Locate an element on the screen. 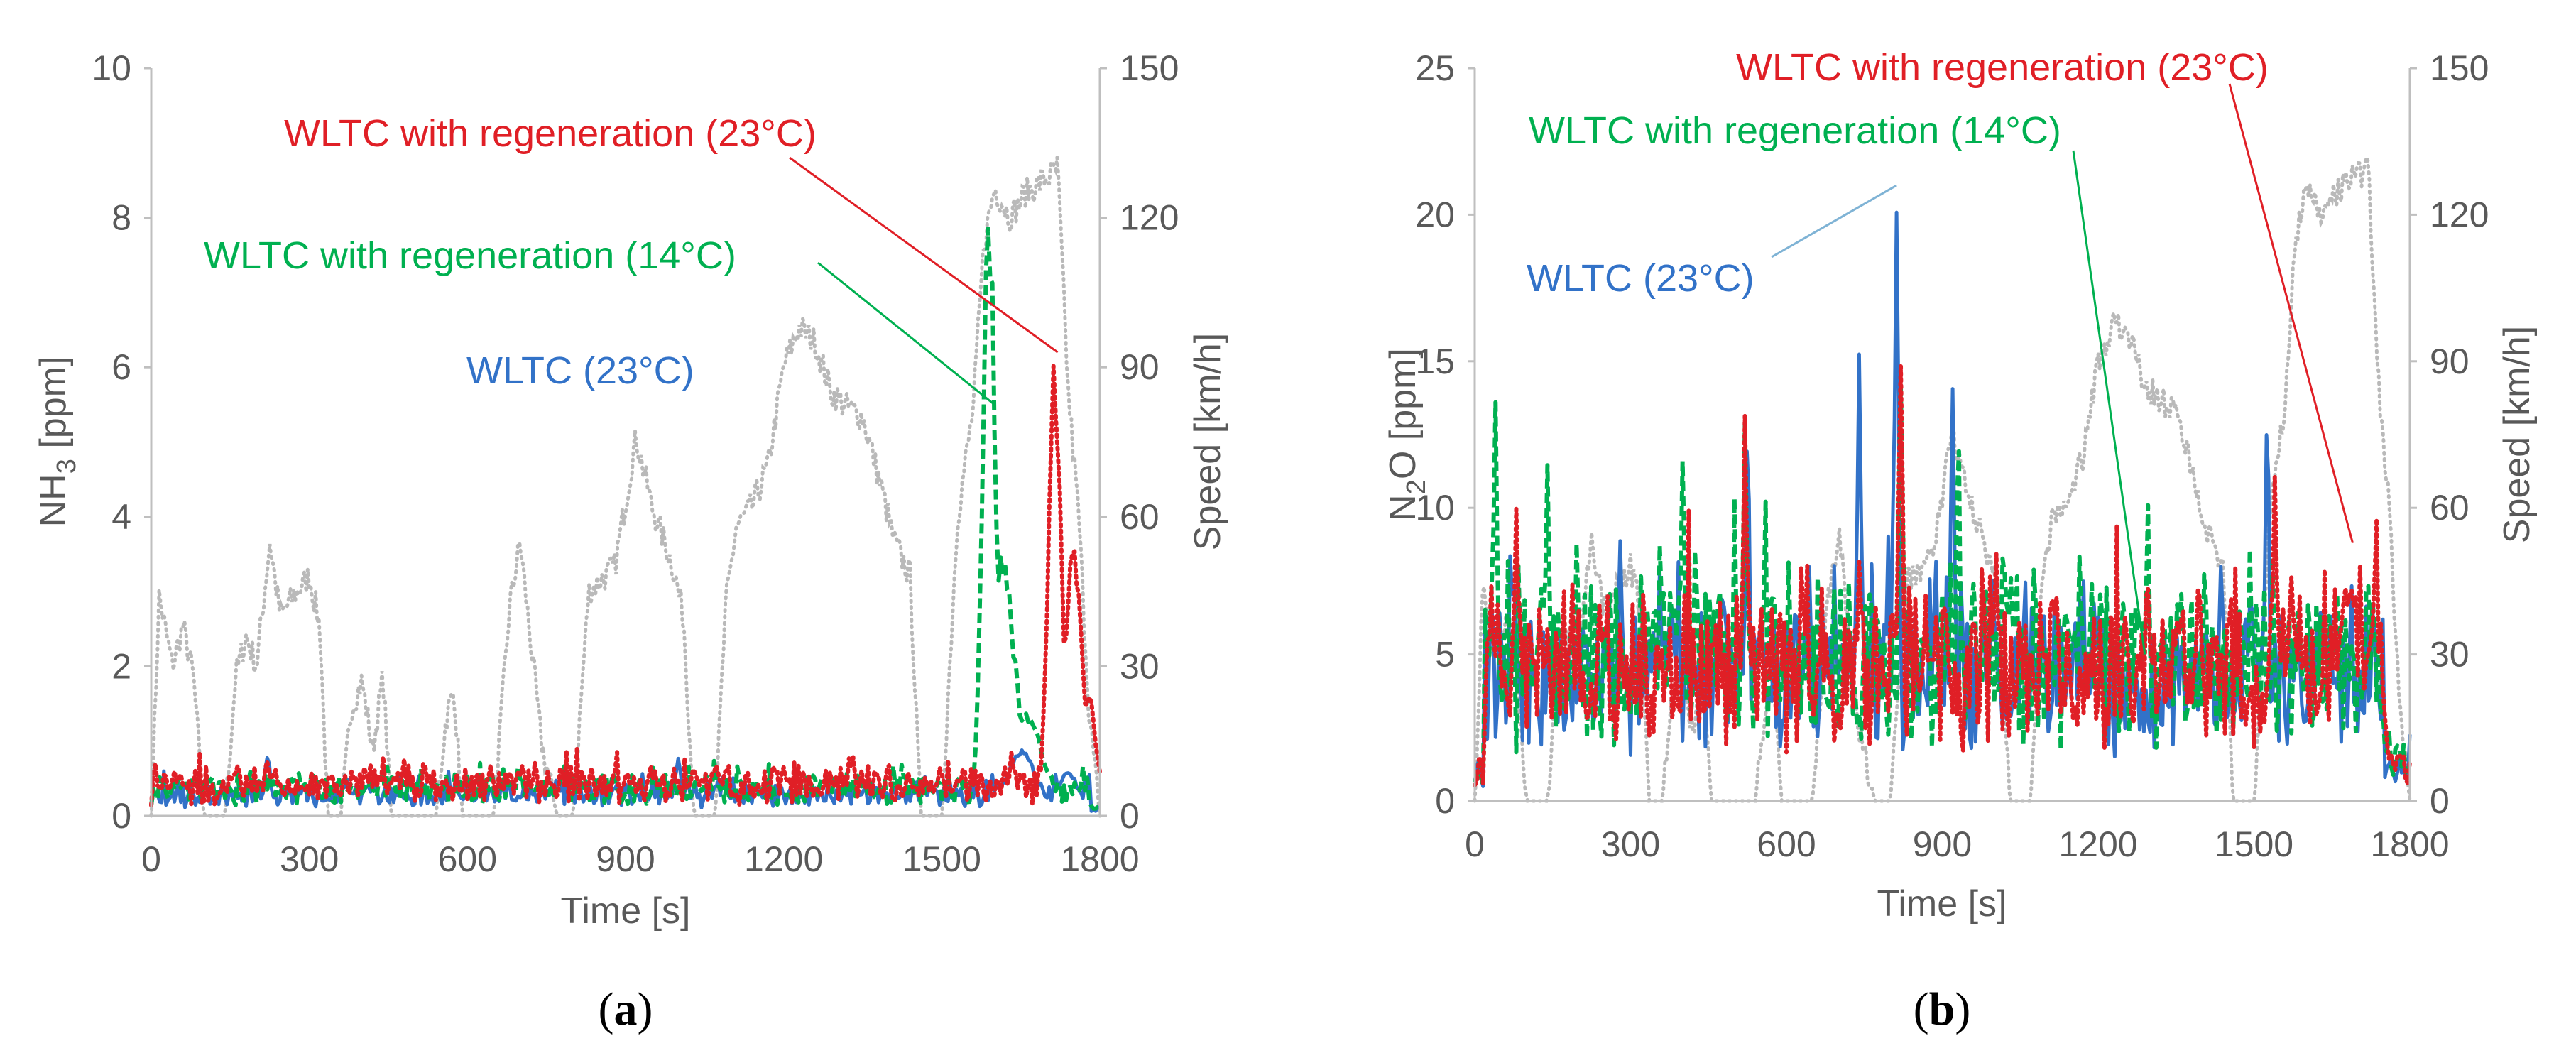 This screenshot has width=2576, height=1058. series-line-red is located at coordinates (1942, 575).